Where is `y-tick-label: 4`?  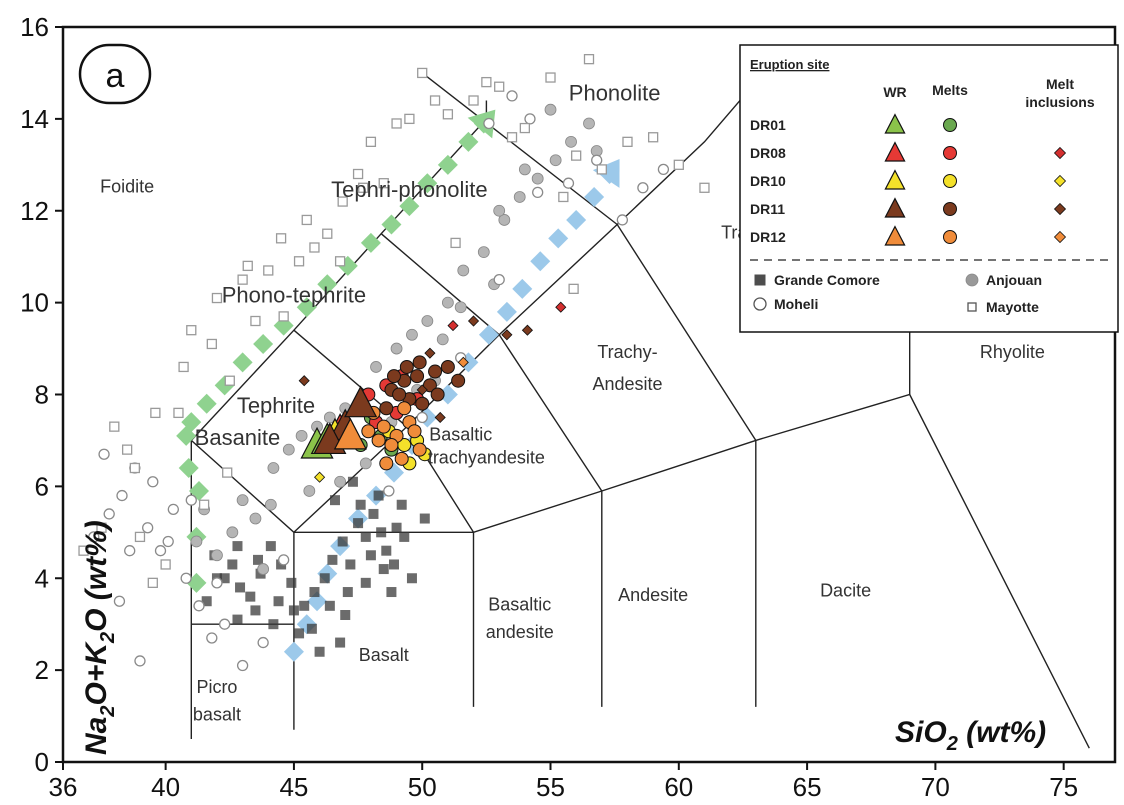
y-tick-label: 4 is located at coordinates (42, 578).